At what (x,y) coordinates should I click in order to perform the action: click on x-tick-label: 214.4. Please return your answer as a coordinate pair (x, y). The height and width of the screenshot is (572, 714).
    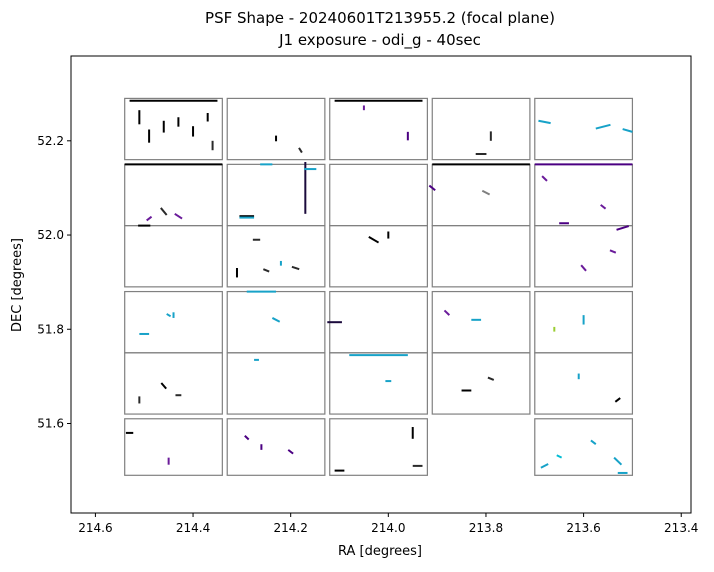
    Looking at the image, I should click on (193, 528).